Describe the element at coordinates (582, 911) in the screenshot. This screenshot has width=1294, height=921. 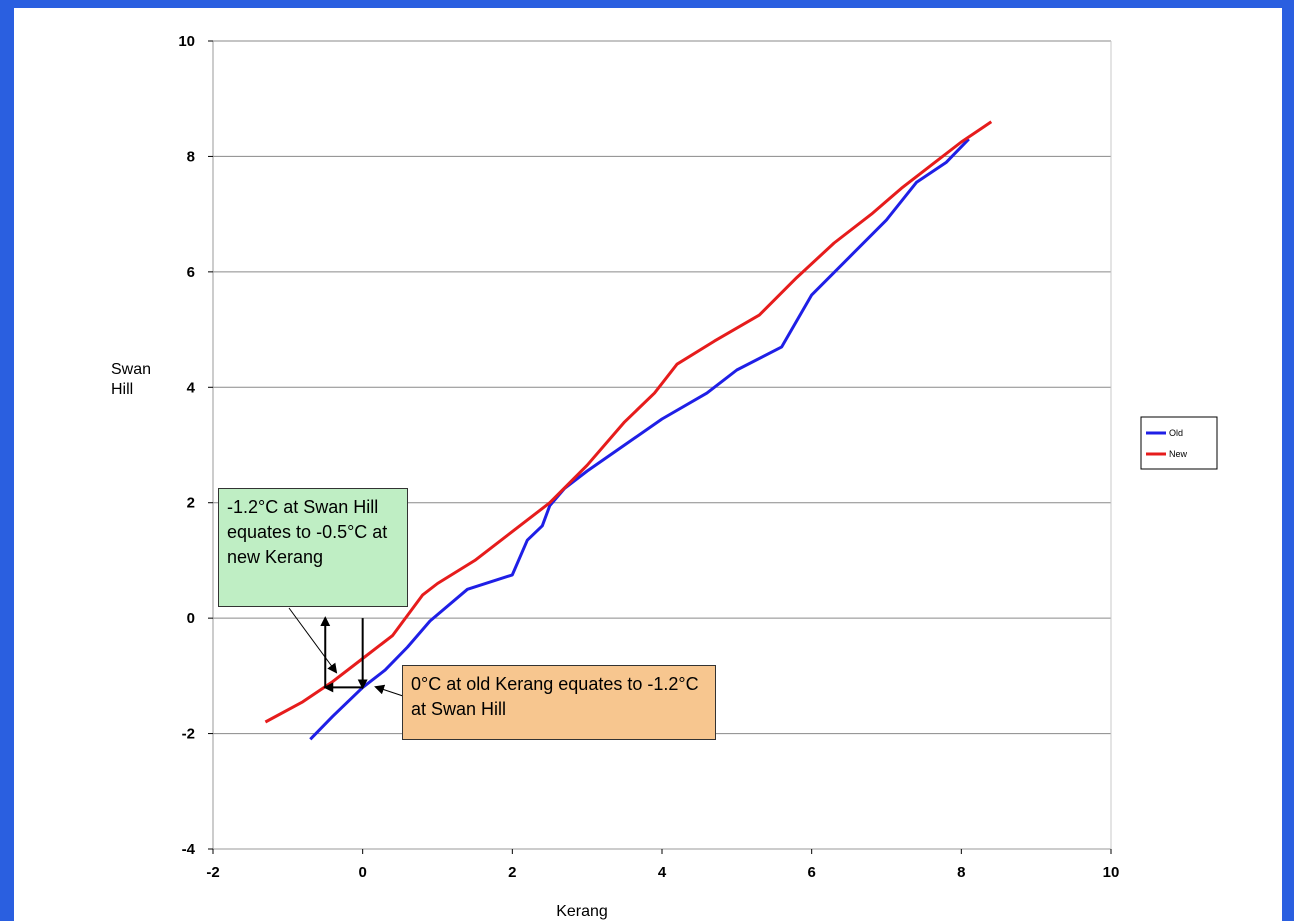
I see `x-axis-label: Kerang` at that location.